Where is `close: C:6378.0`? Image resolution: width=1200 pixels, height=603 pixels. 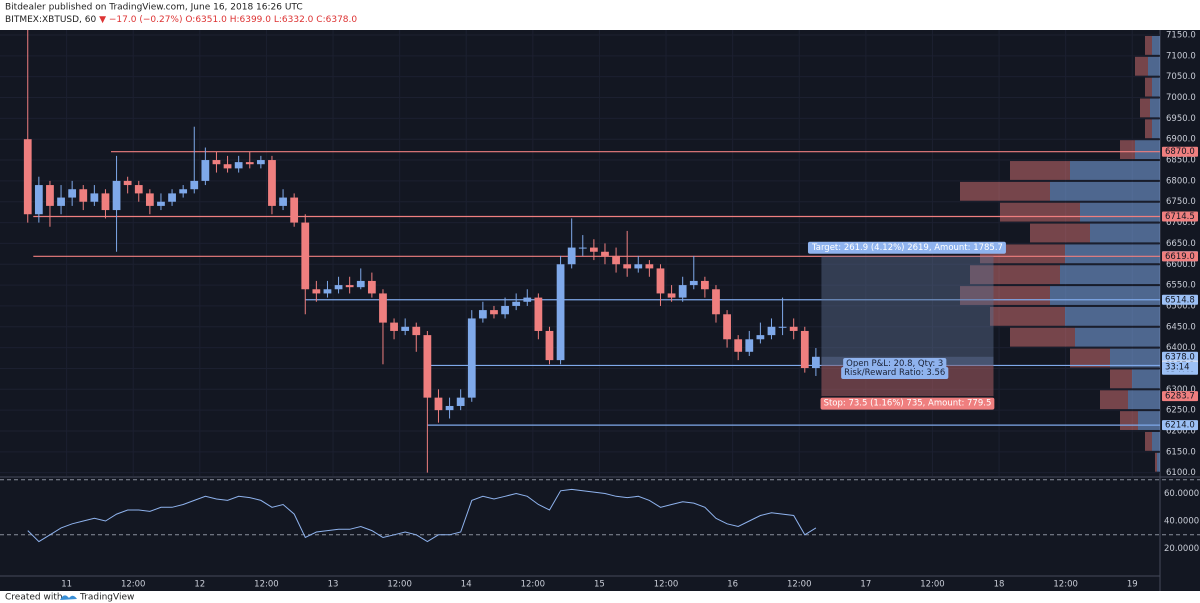
close: C:6378.0 is located at coordinates (336, 20).